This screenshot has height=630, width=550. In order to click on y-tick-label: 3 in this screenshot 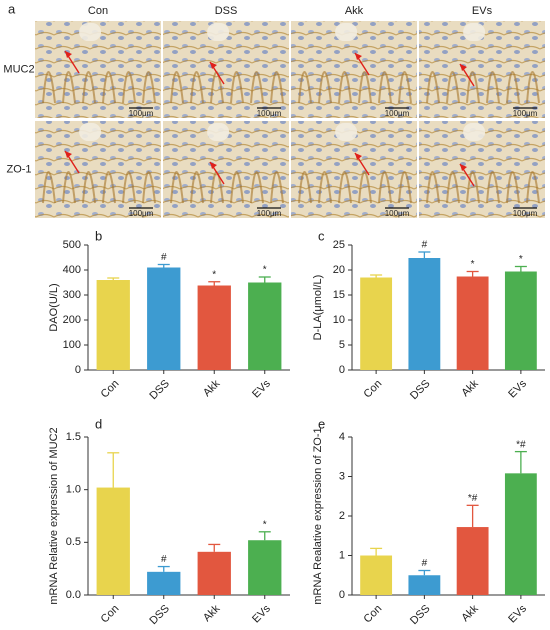, I will do `click(342, 476)`.